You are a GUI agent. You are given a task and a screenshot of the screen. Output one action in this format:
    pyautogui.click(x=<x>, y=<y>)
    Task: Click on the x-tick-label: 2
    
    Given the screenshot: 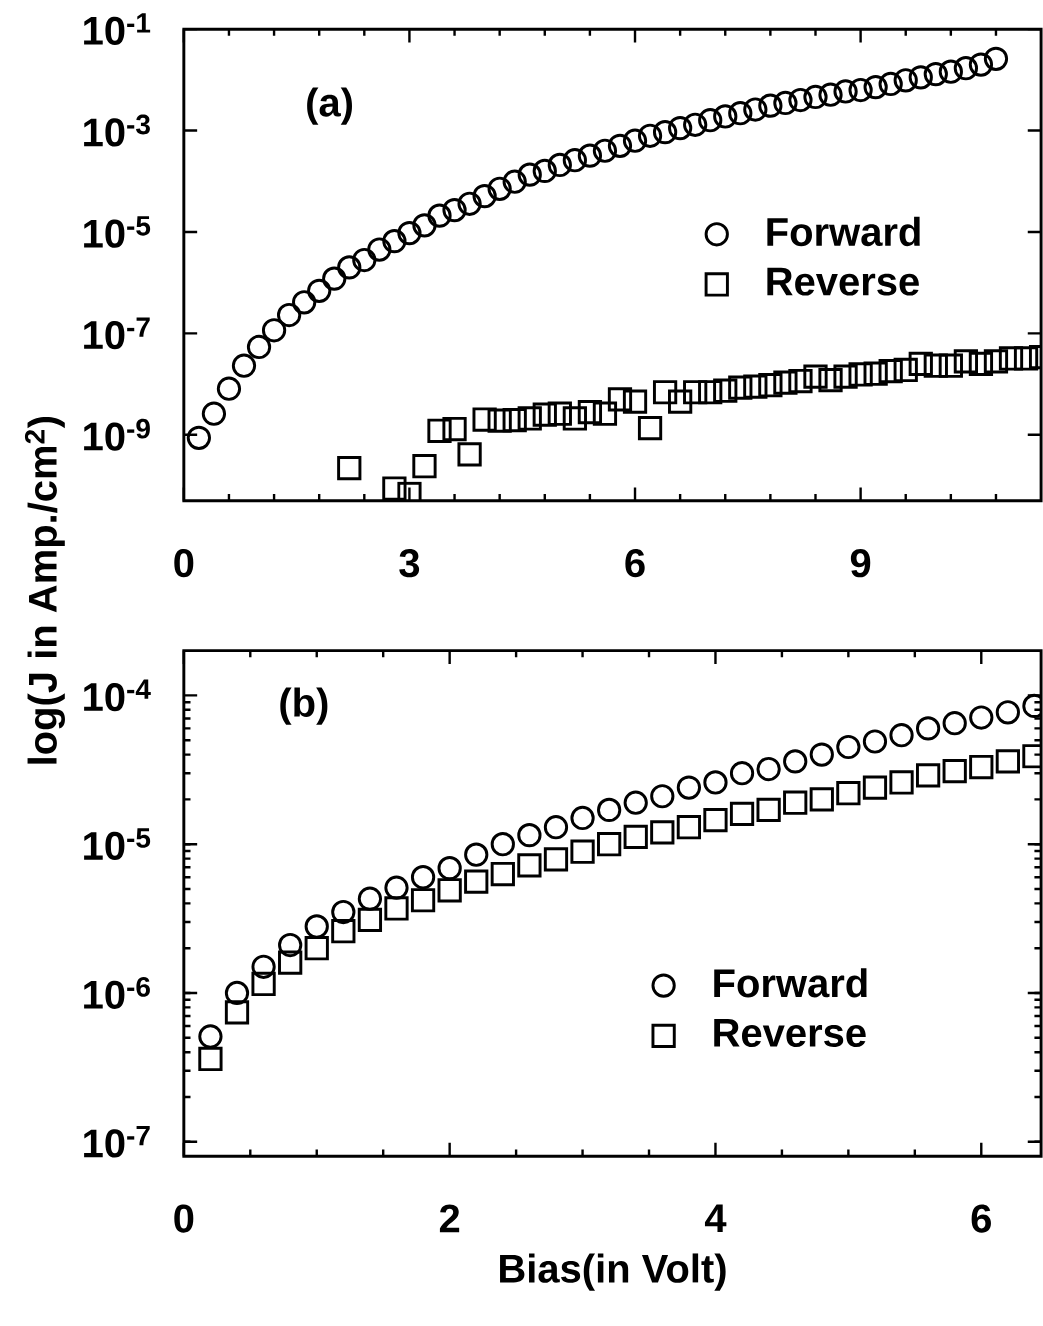 What is the action you would take?
    pyautogui.click(x=449, y=1218)
    